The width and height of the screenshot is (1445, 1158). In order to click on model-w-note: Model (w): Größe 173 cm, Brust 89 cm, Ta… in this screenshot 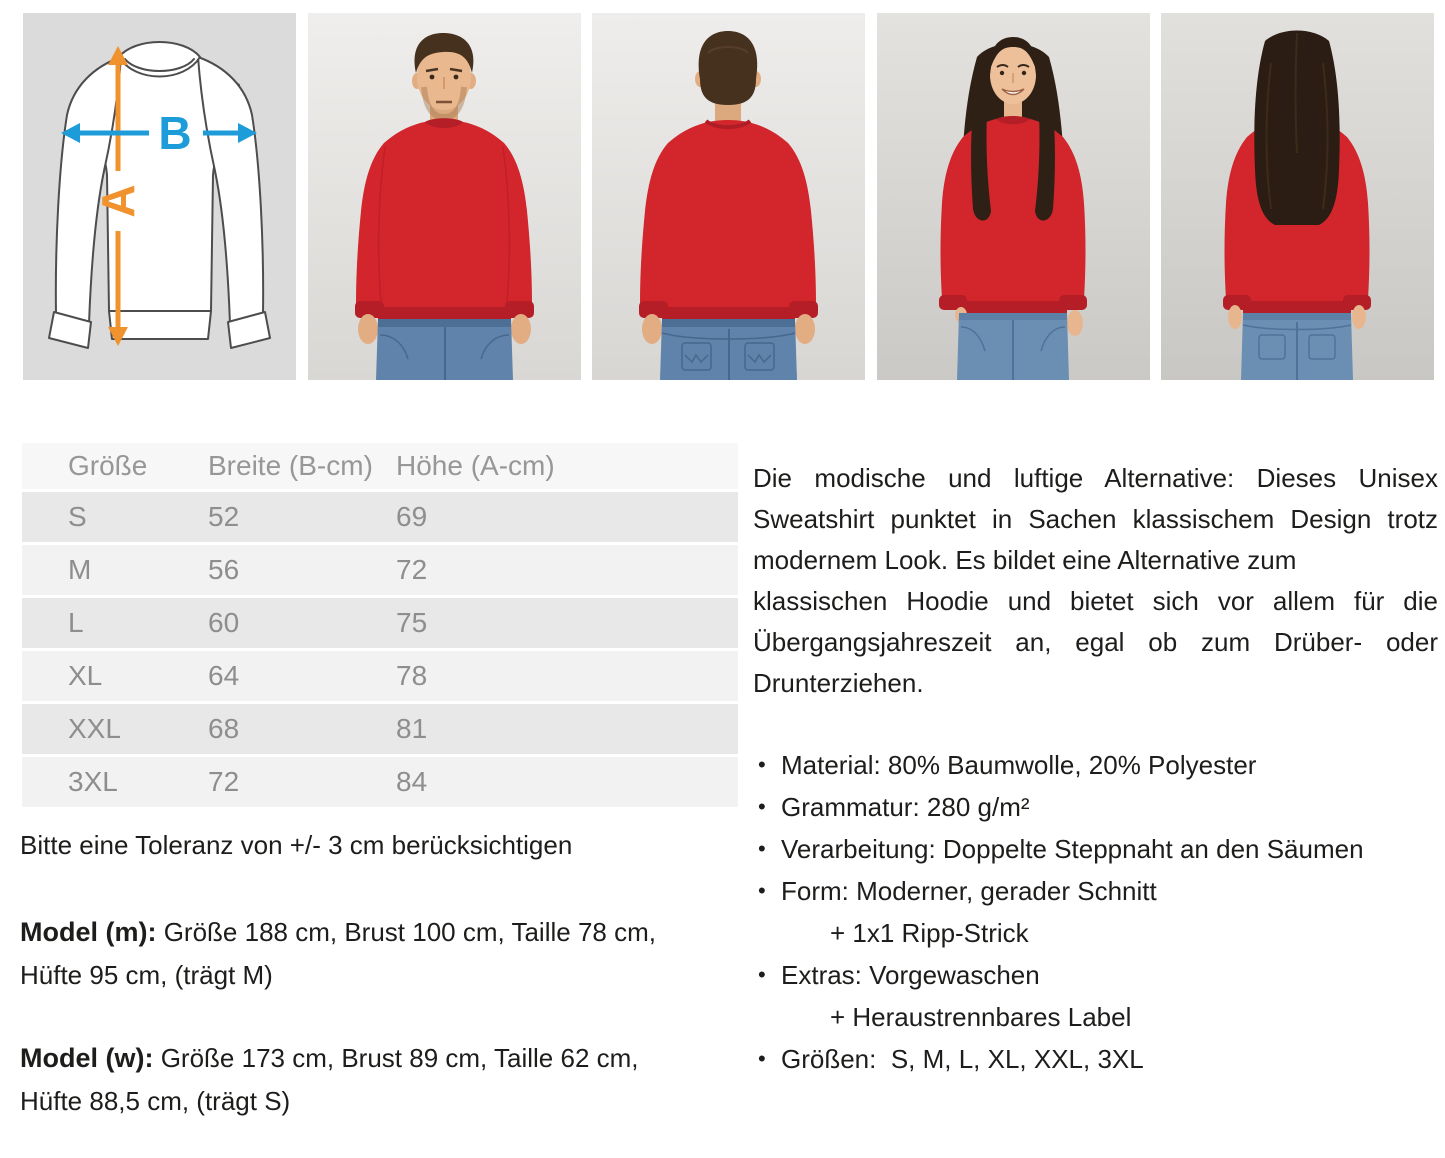, I will do `click(329, 1079)`.